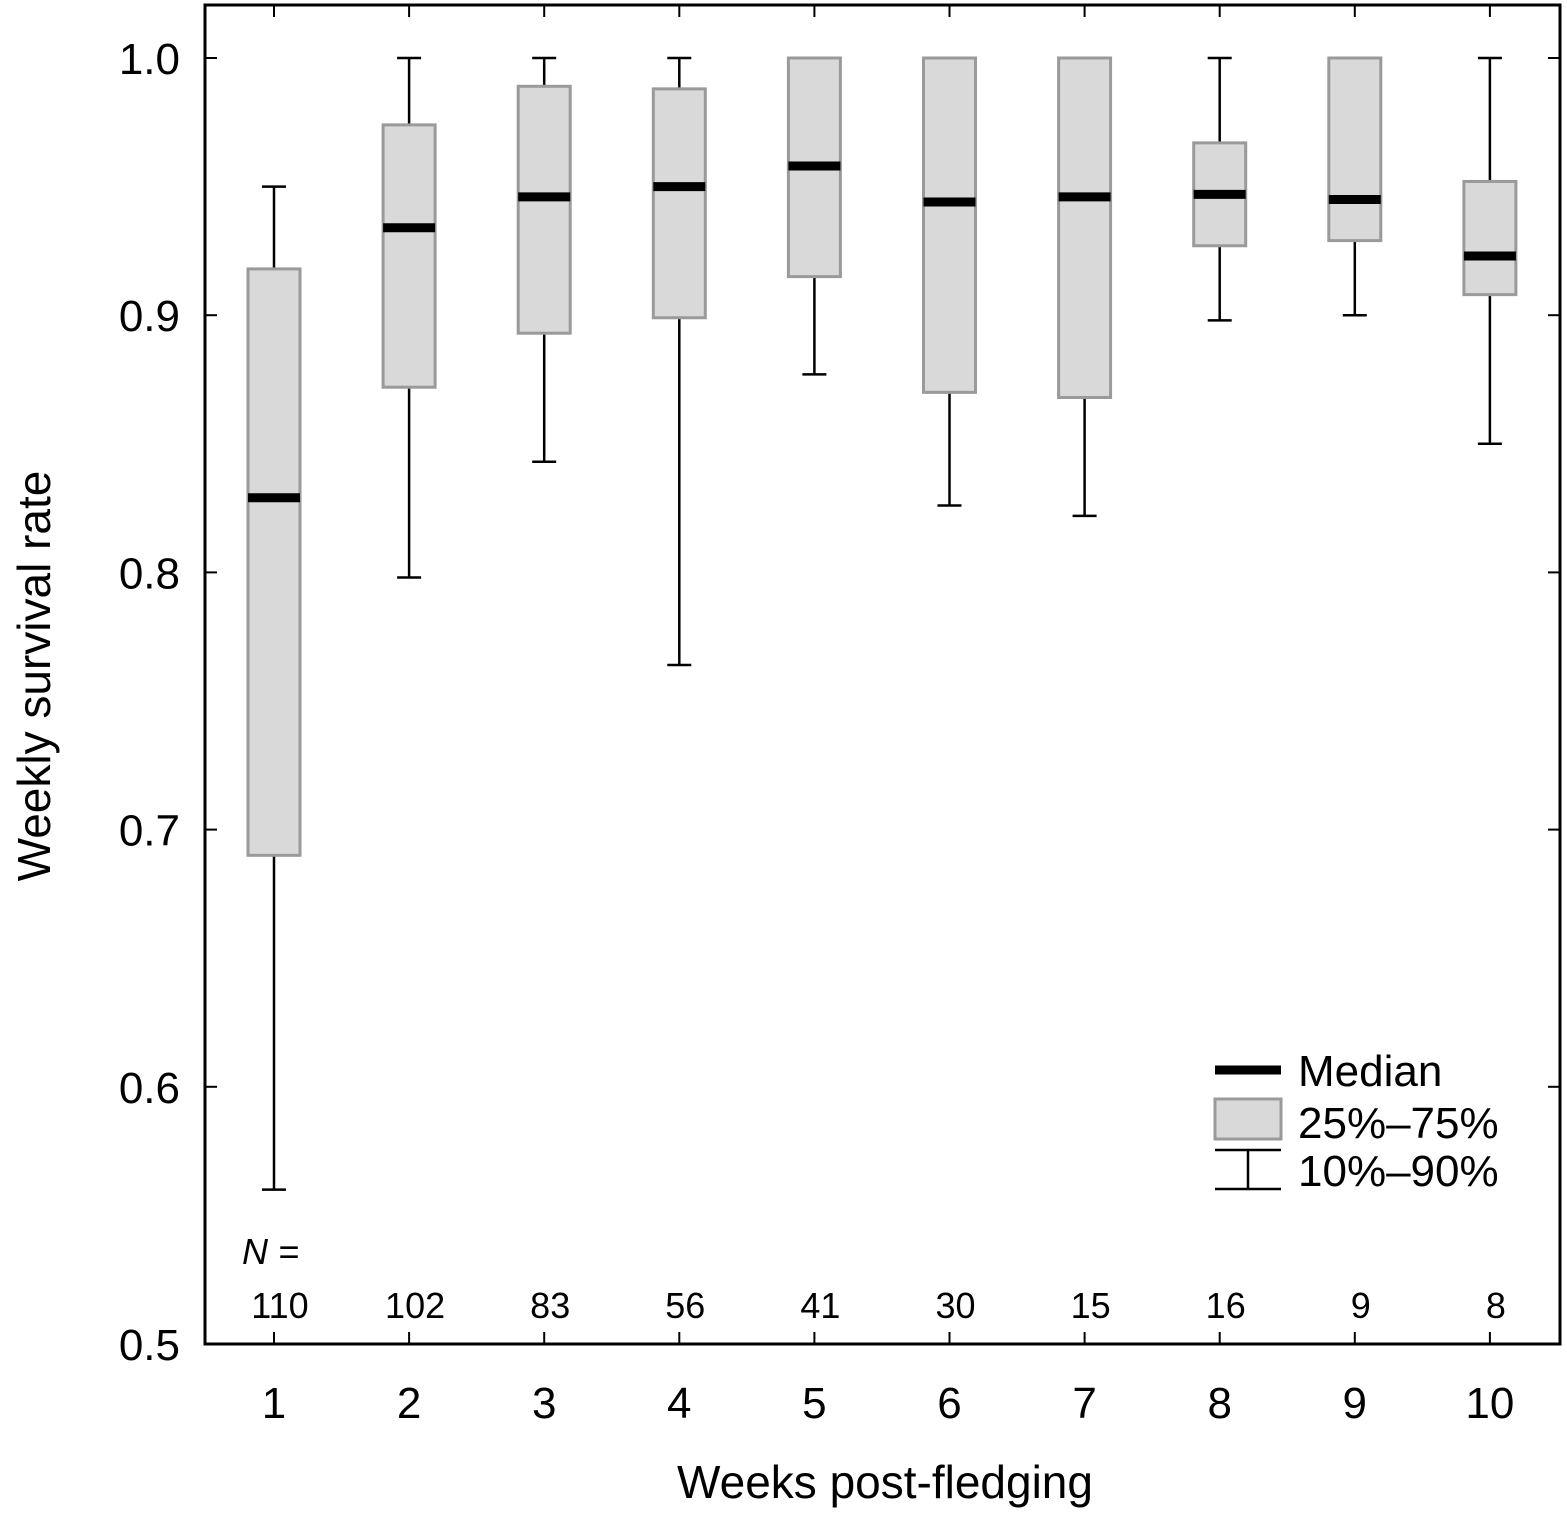 The width and height of the screenshot is (1567, 1517). I want to click on n-value-label: 30, so click(955, 1305).